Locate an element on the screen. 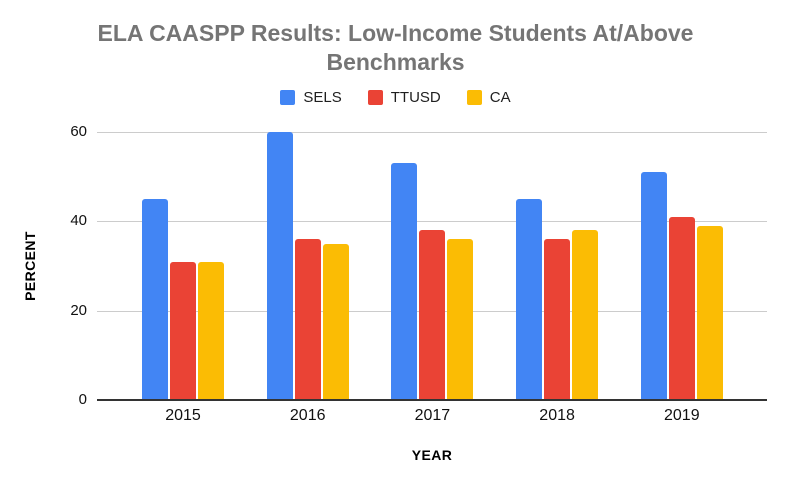 The height and width of the screenshot is (489, 791). bar-sels-2017 is located at coordinates (404, 281).